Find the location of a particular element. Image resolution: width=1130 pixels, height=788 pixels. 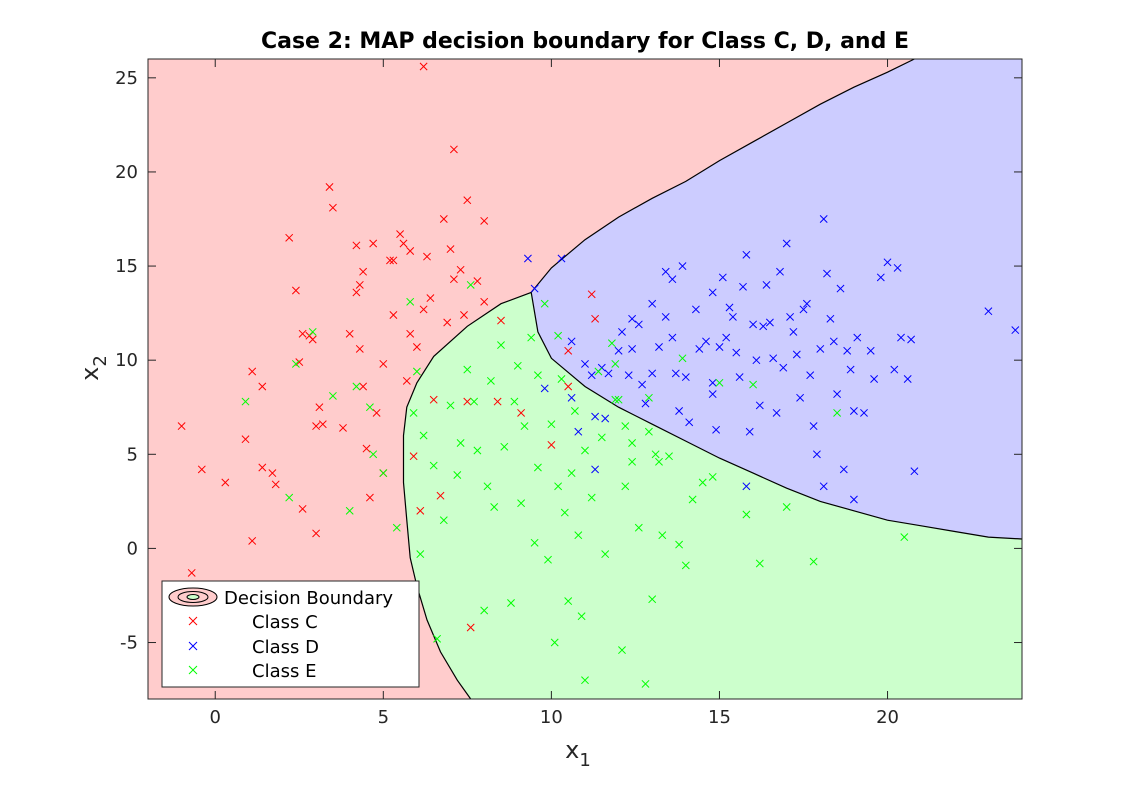

boundary-swatch-inner is located at coordinates (193, 597).